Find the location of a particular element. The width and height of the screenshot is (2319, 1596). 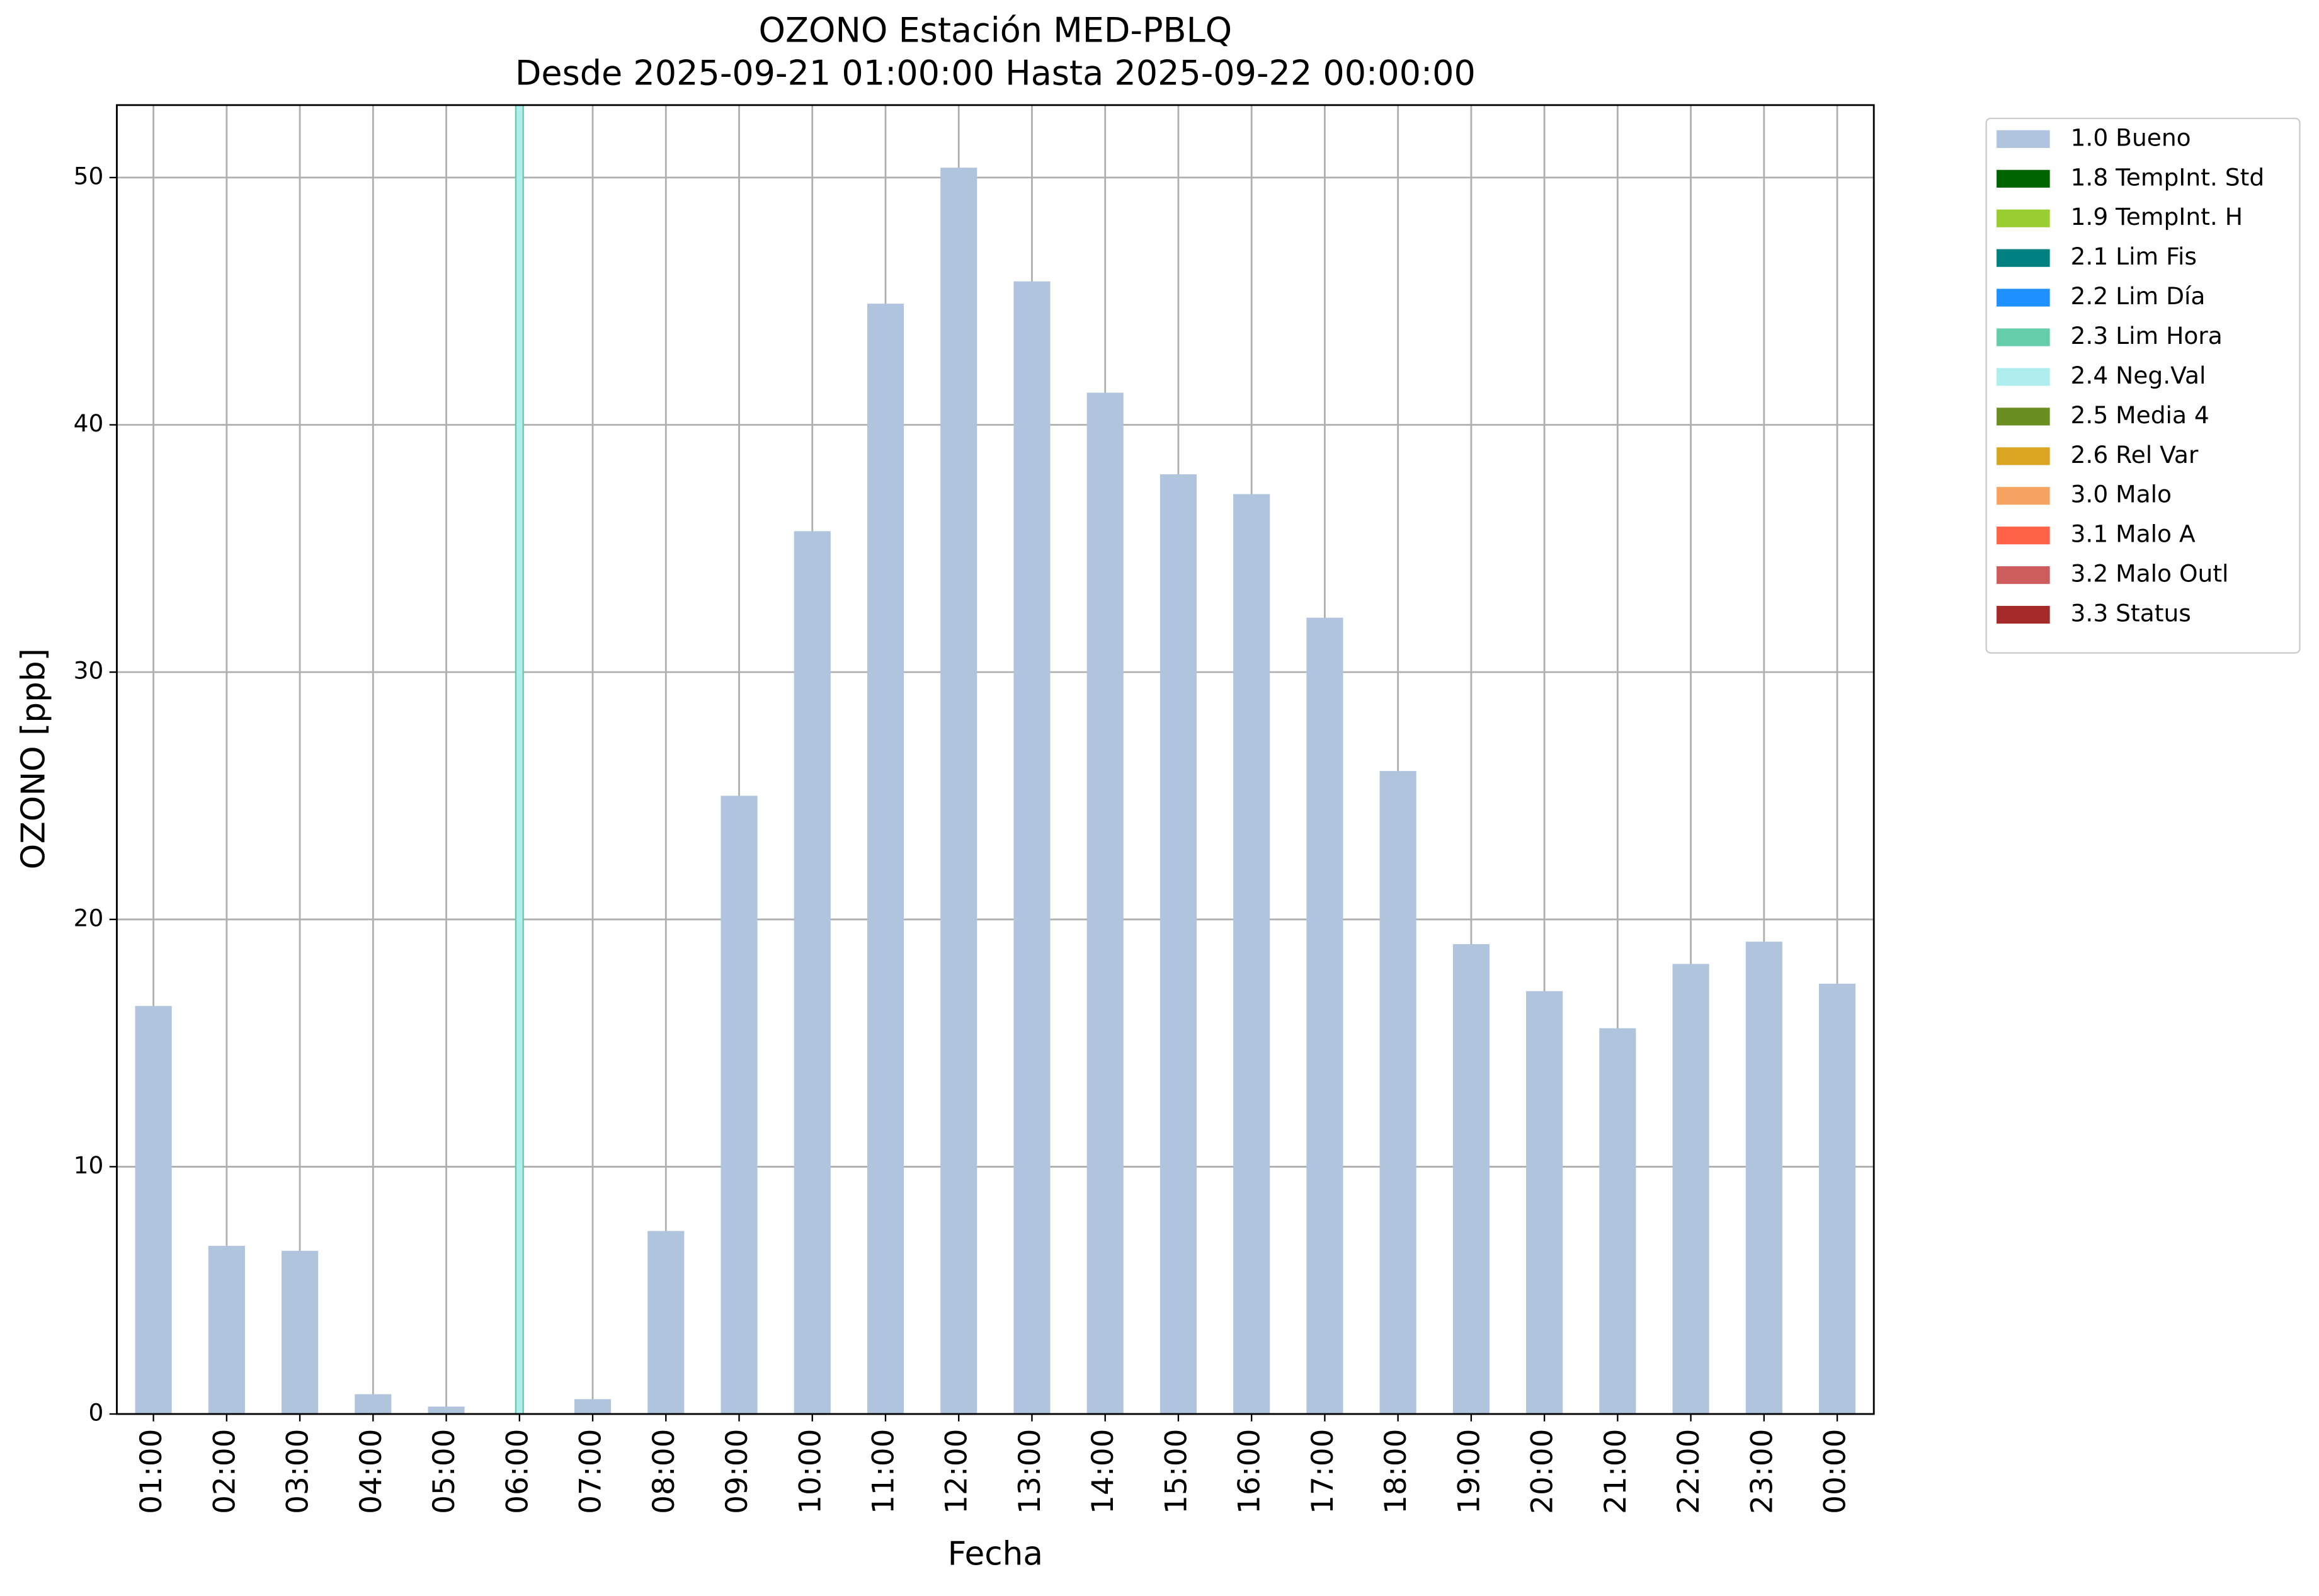

x-tick-label: 18:00 is located at coordinates (1396, 1471).